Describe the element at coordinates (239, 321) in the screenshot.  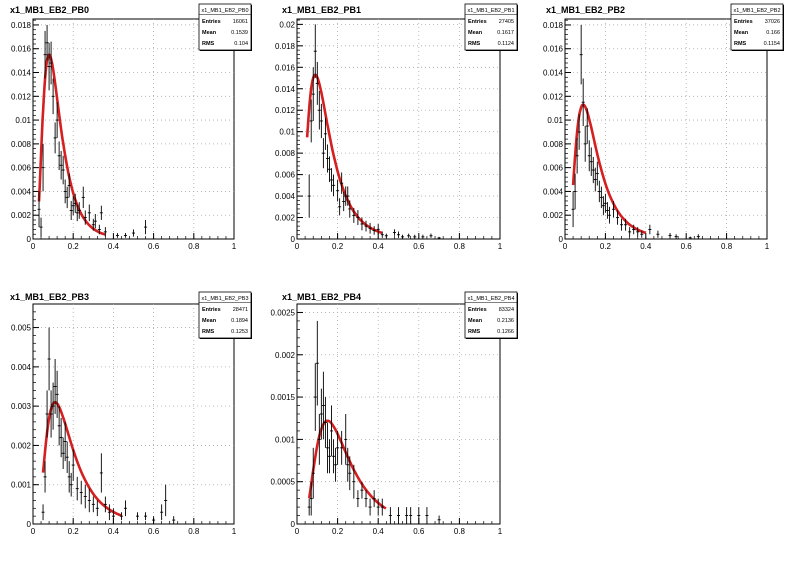
I see `stats-value: 0.1894` at that location.